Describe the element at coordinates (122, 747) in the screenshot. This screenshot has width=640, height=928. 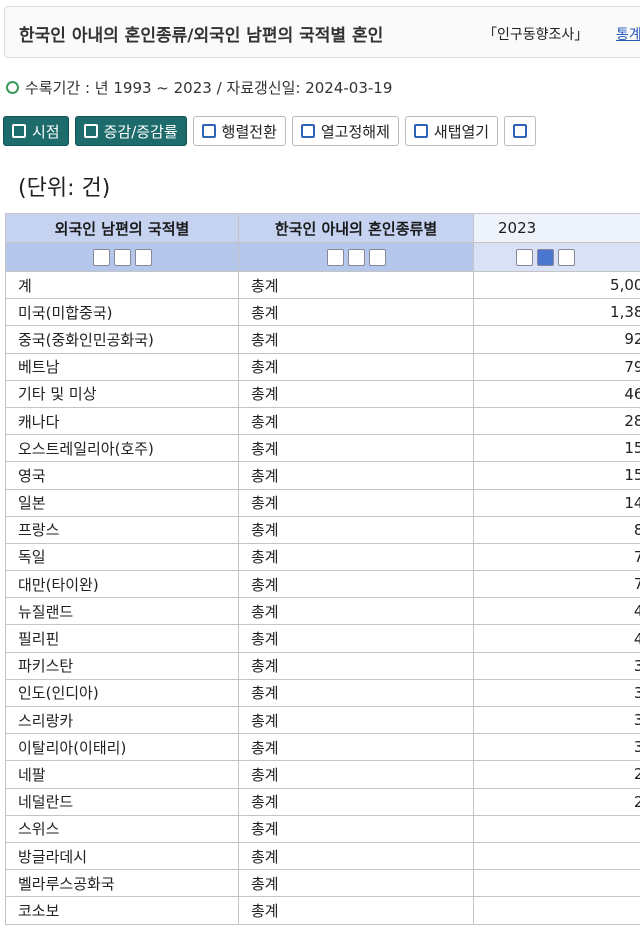
I see `label-cell: 이탈리아(이태리)` at that location.